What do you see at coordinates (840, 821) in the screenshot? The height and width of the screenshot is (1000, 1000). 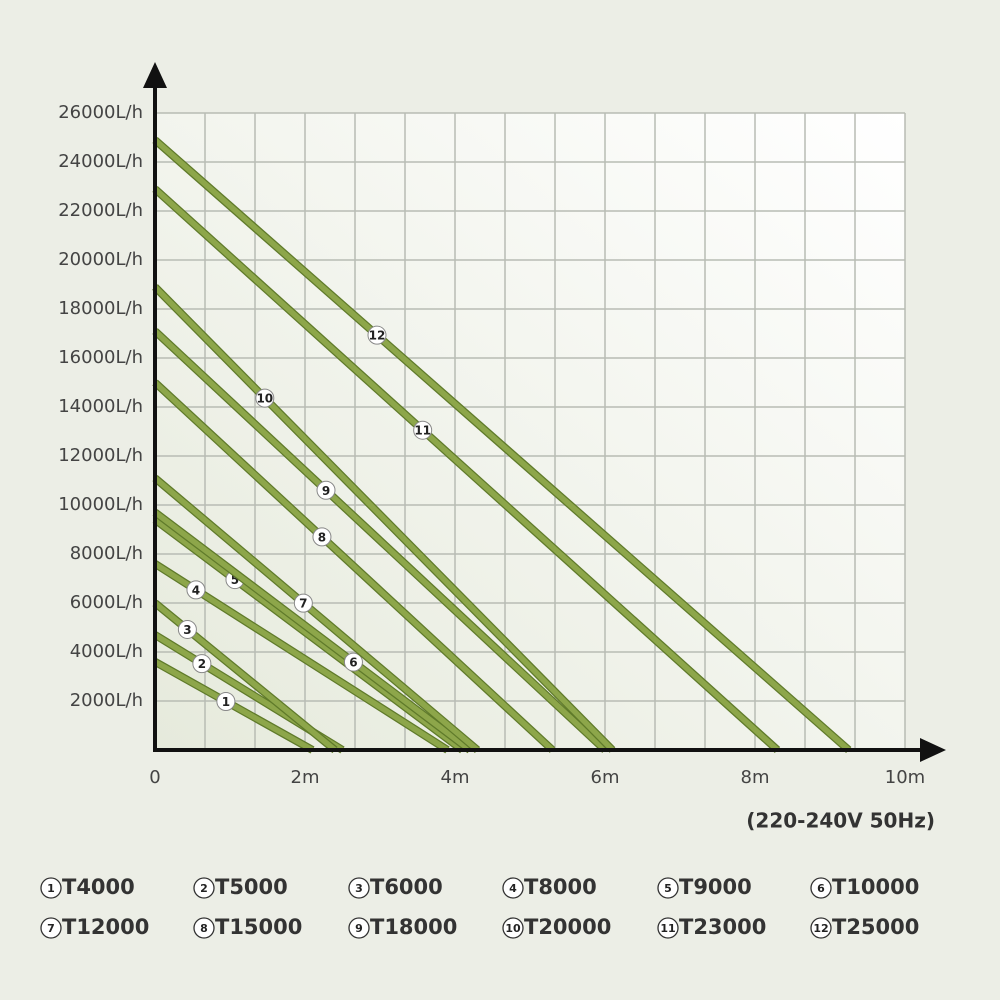 I see `subtitle: (220-240V 50Hz)` at bounding box center [840, 821].